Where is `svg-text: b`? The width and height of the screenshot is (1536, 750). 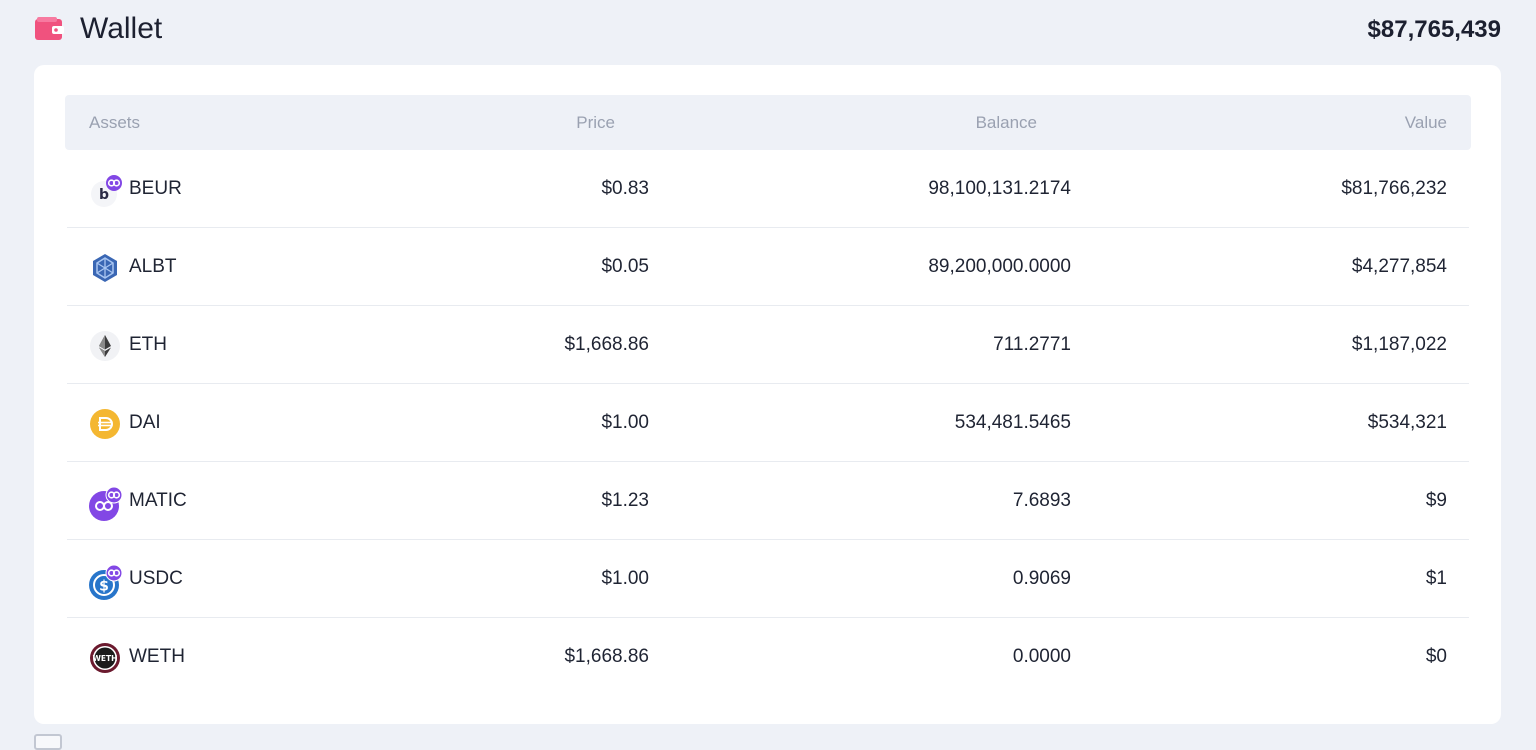
svg-text: b is located at coordinates (104, 195).